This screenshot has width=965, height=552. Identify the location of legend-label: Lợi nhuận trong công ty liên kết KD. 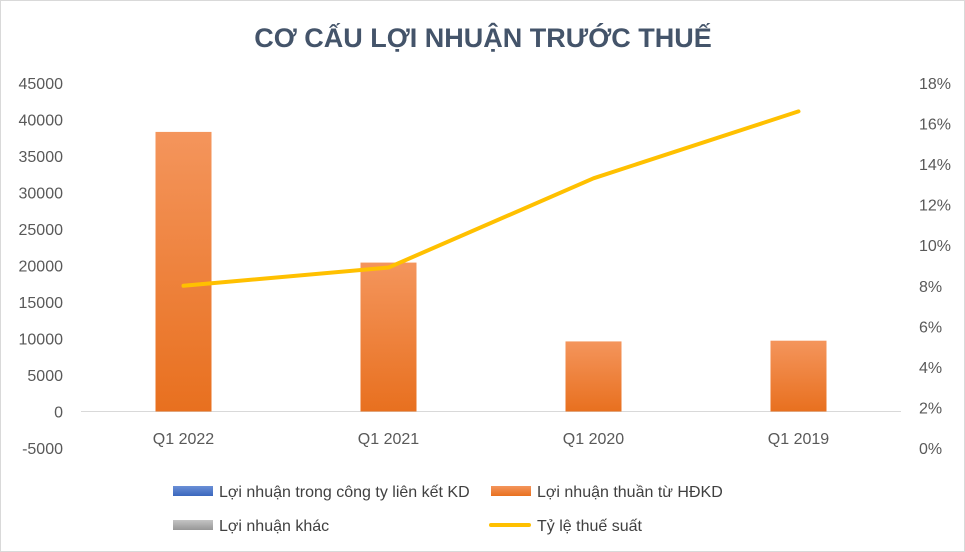
(344, 492).